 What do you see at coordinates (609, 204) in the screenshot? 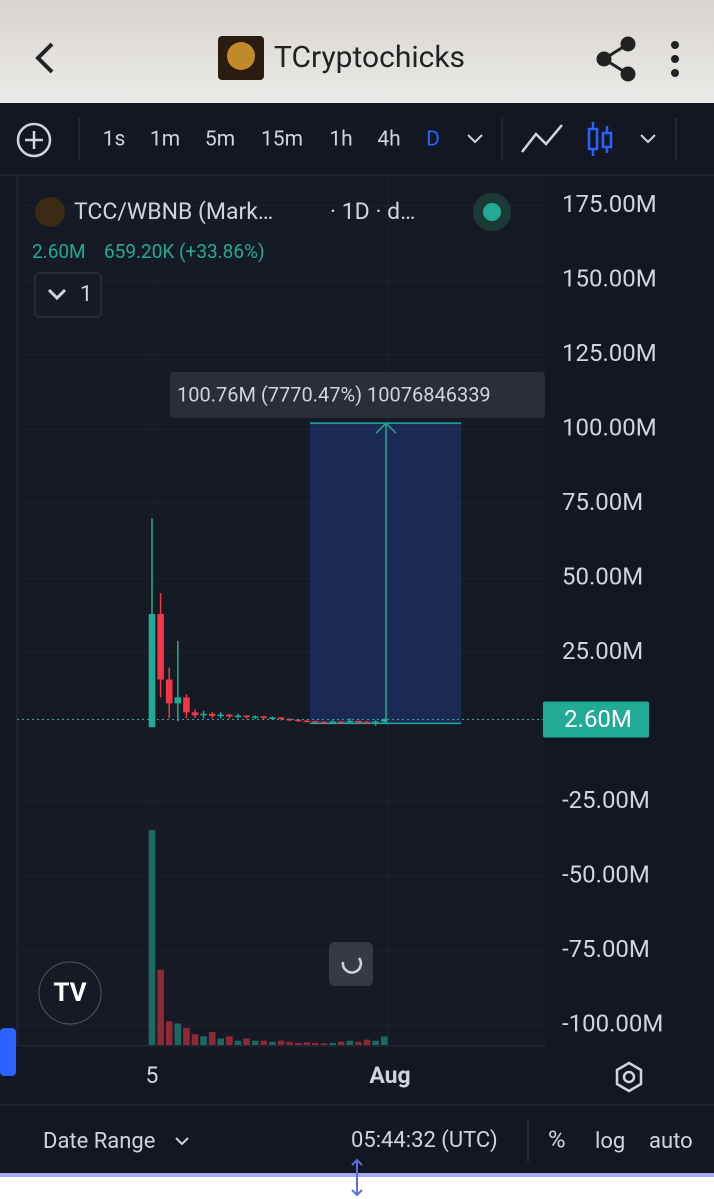
I see `y-tick-label: 175.00M` at bounding box center [609, 204].